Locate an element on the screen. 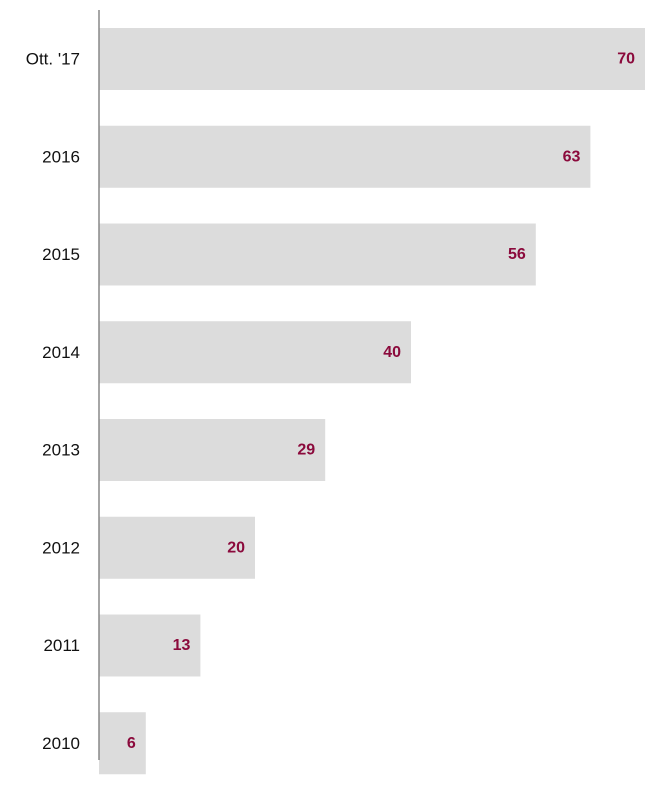  bar-value-label: 40 is located at coordinates (392, 352).